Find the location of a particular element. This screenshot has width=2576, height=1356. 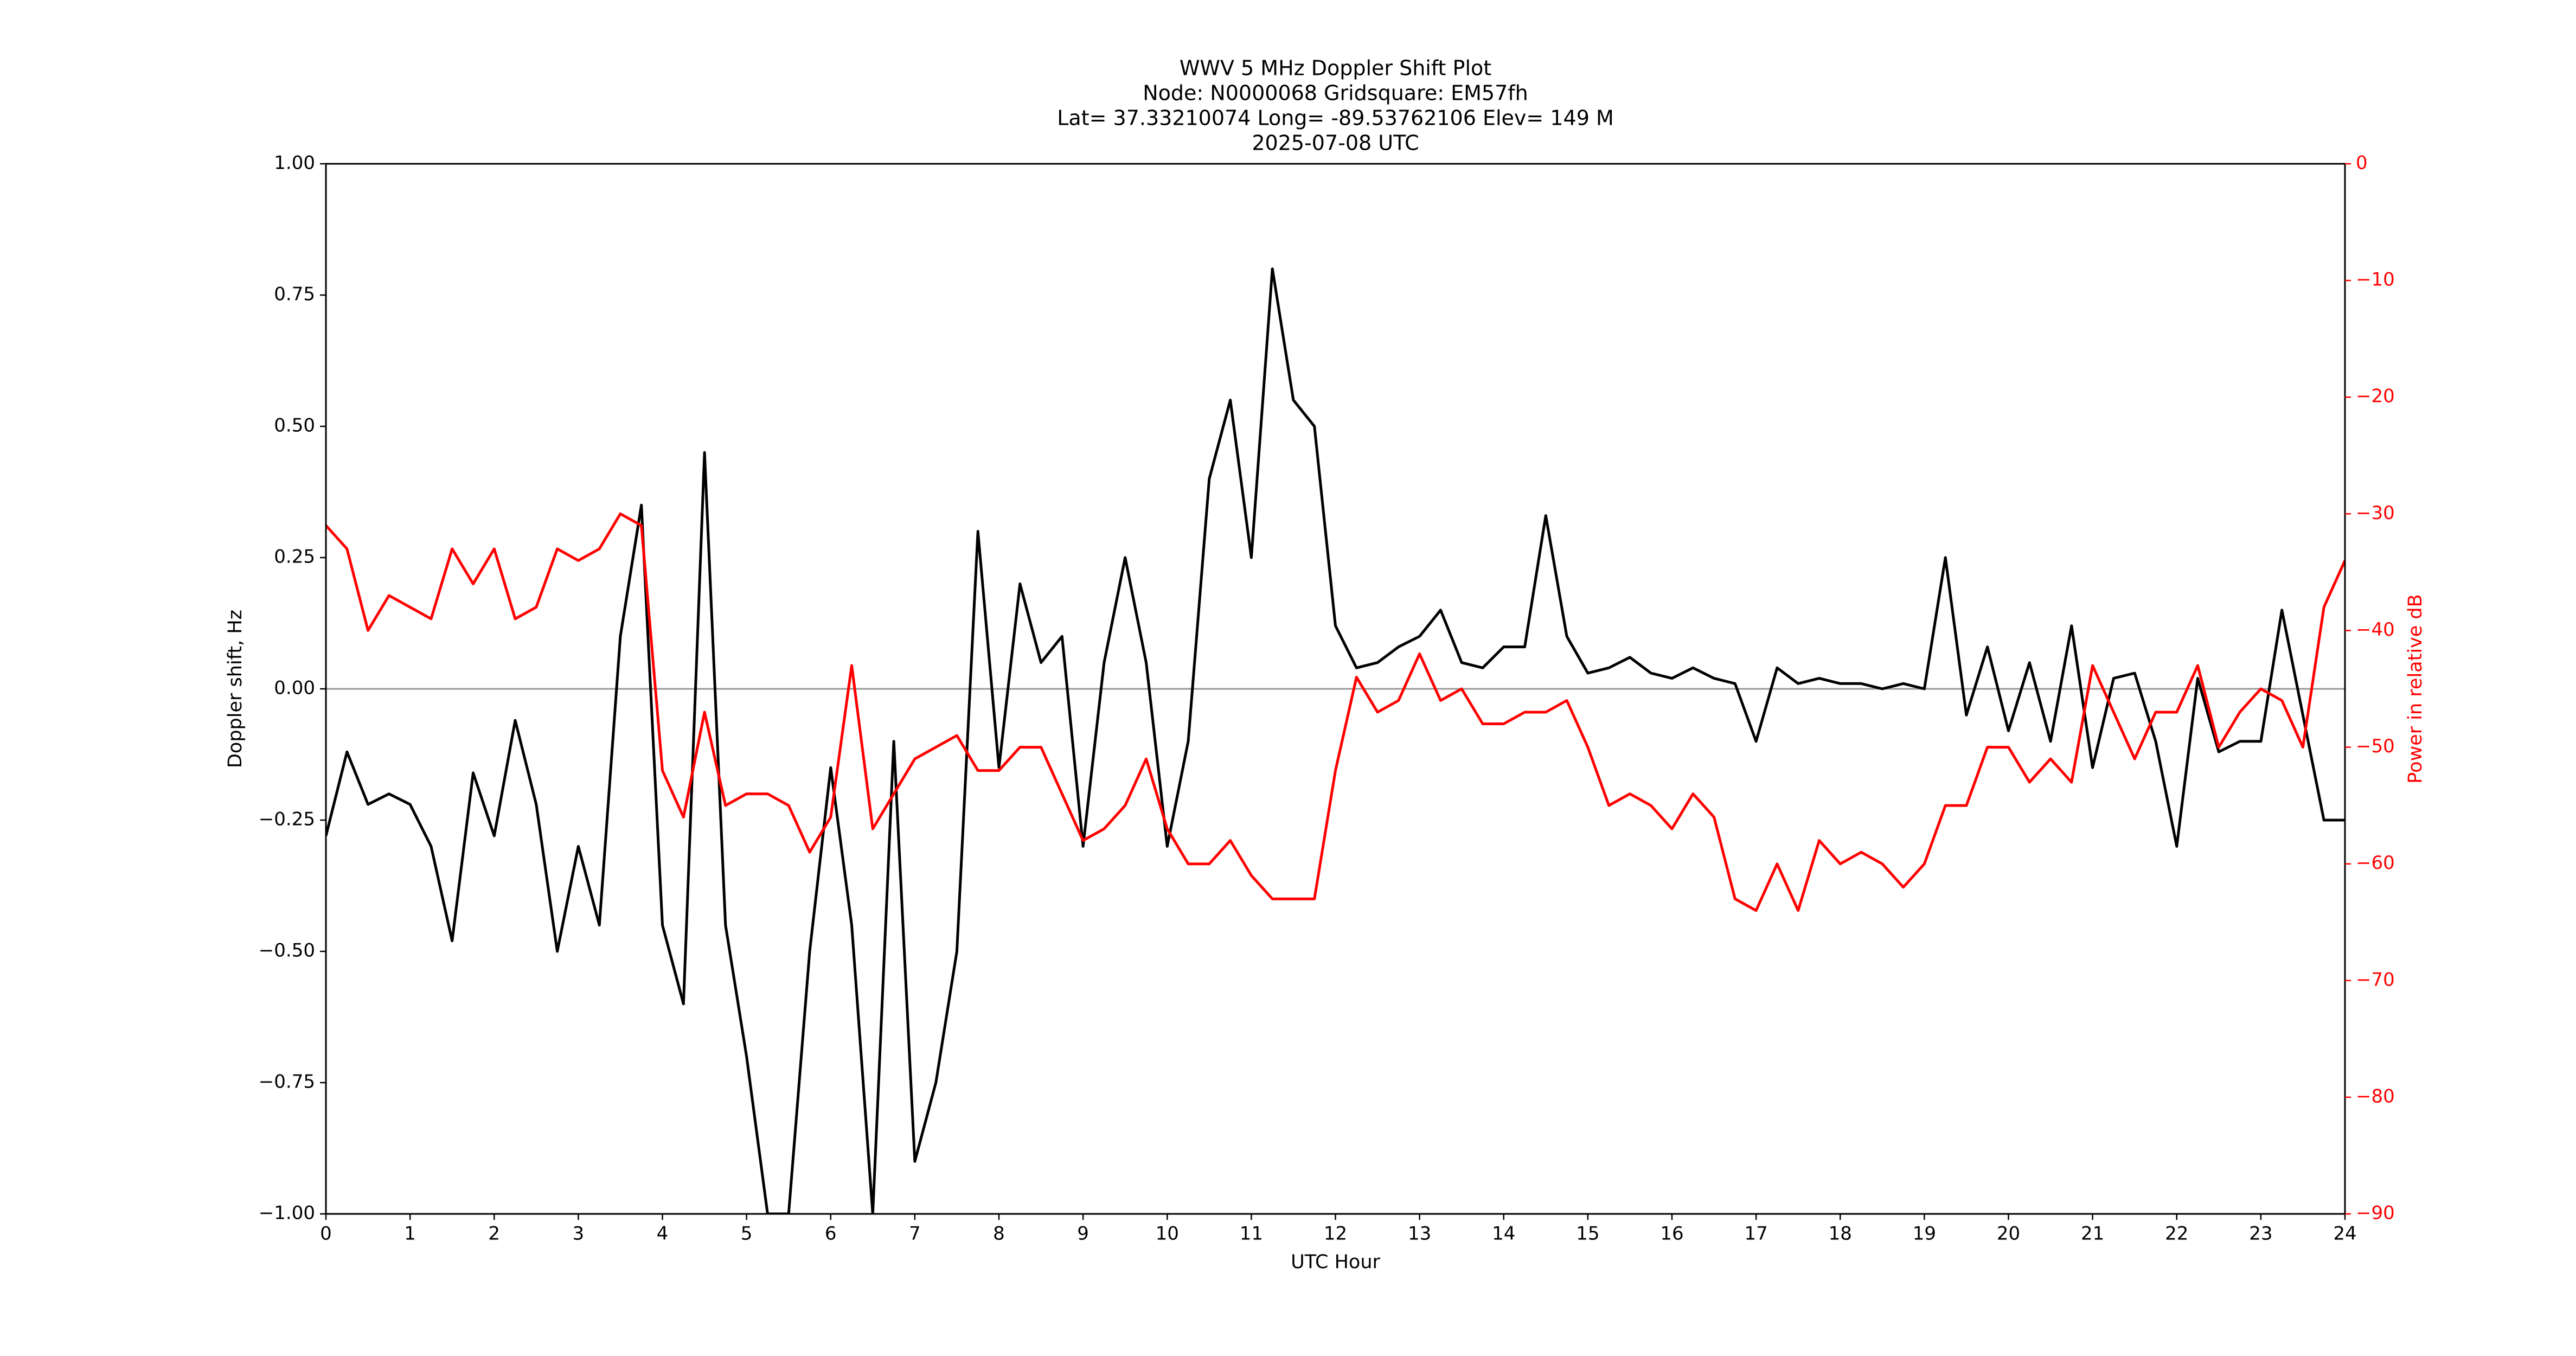

chart-title: WWV 5 MHz Doppler Shift Plot is located at coordinates (1336, 68).